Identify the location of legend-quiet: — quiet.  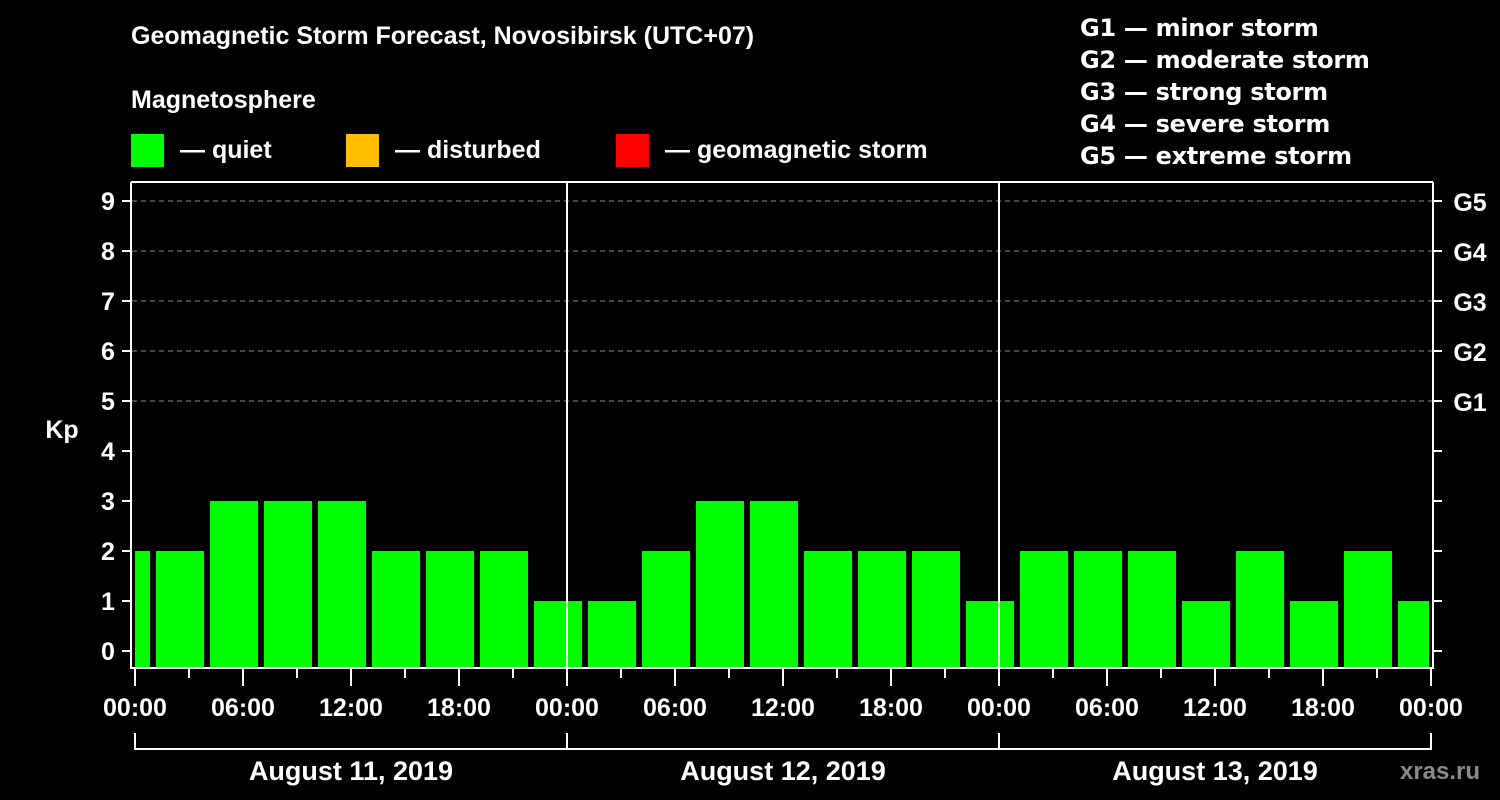
(201, 150).